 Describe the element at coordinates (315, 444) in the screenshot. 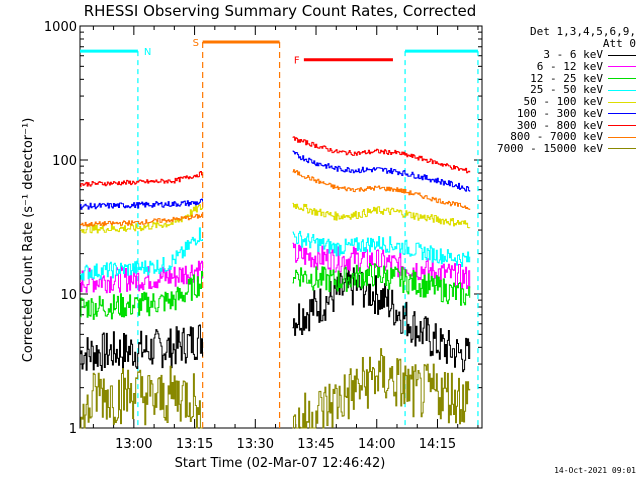

I see `x-tick-label: 13:45` at that location.